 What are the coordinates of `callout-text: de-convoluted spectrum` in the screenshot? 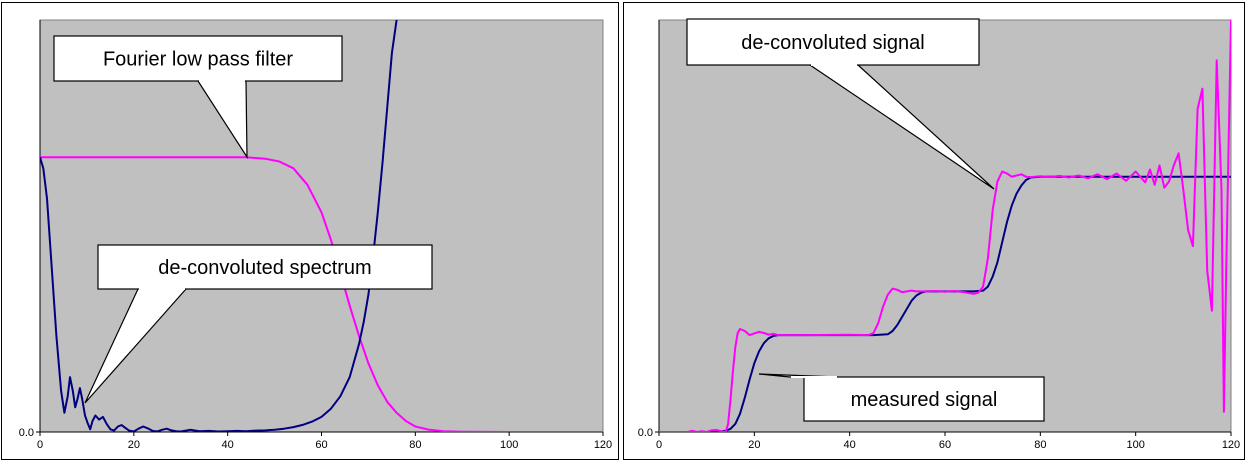 It's located at (264, 268).